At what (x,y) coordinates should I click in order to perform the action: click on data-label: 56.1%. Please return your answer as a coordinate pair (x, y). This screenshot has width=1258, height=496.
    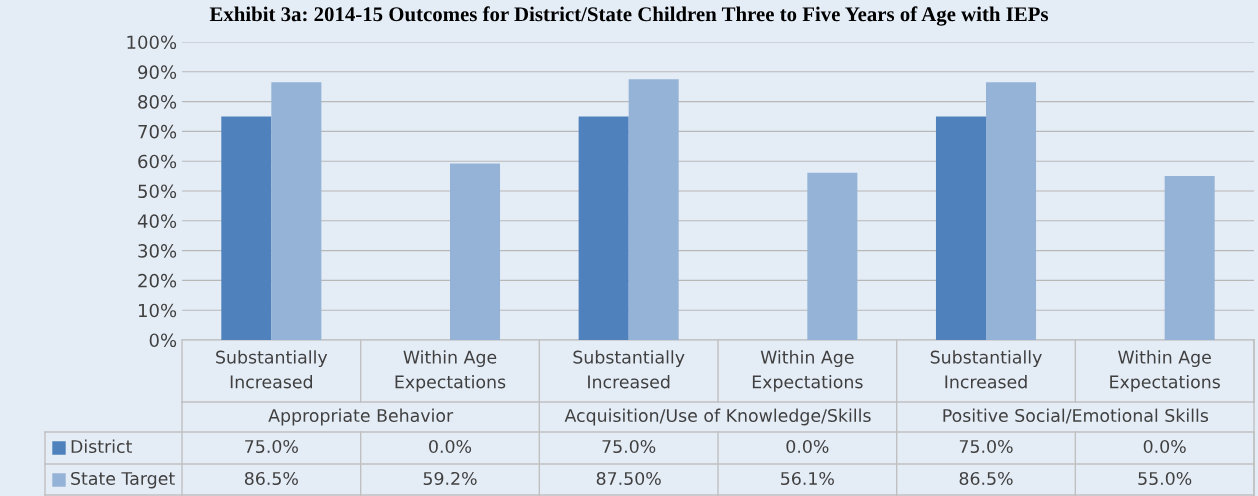
    Looking at the image, I should click on (807, 478).